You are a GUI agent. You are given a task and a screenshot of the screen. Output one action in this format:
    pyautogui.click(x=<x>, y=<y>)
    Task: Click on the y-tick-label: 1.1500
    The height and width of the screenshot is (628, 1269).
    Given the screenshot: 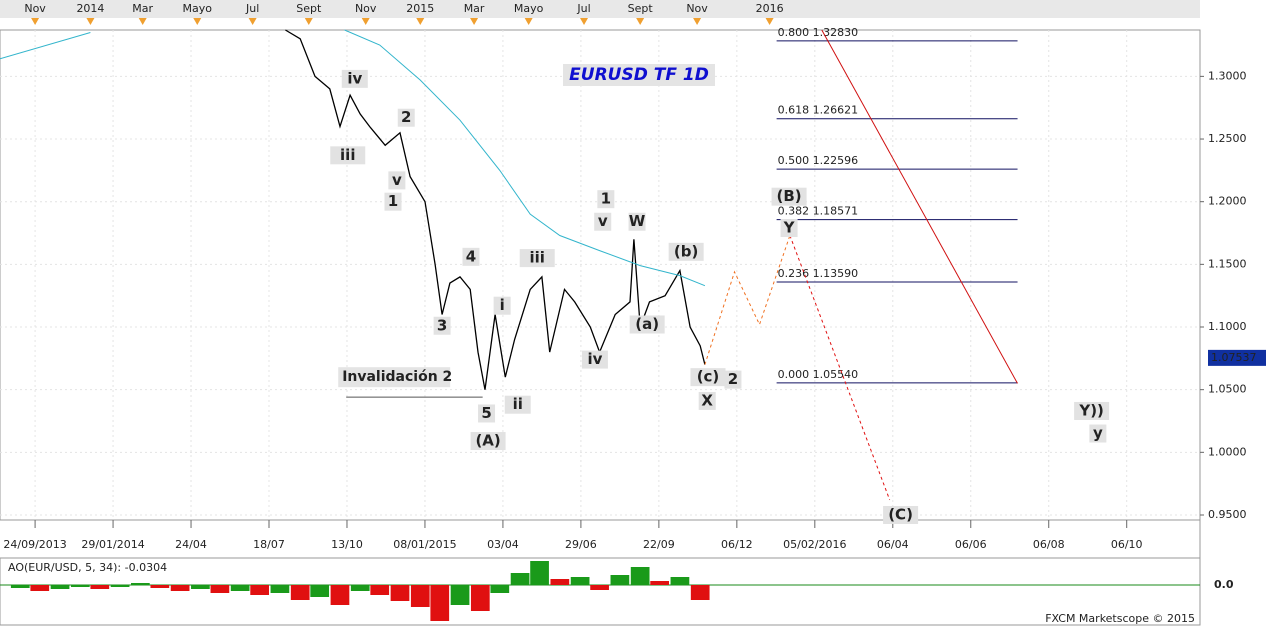 What is the action you would take?
    pyautogui.click(x=1227, y=263)
    